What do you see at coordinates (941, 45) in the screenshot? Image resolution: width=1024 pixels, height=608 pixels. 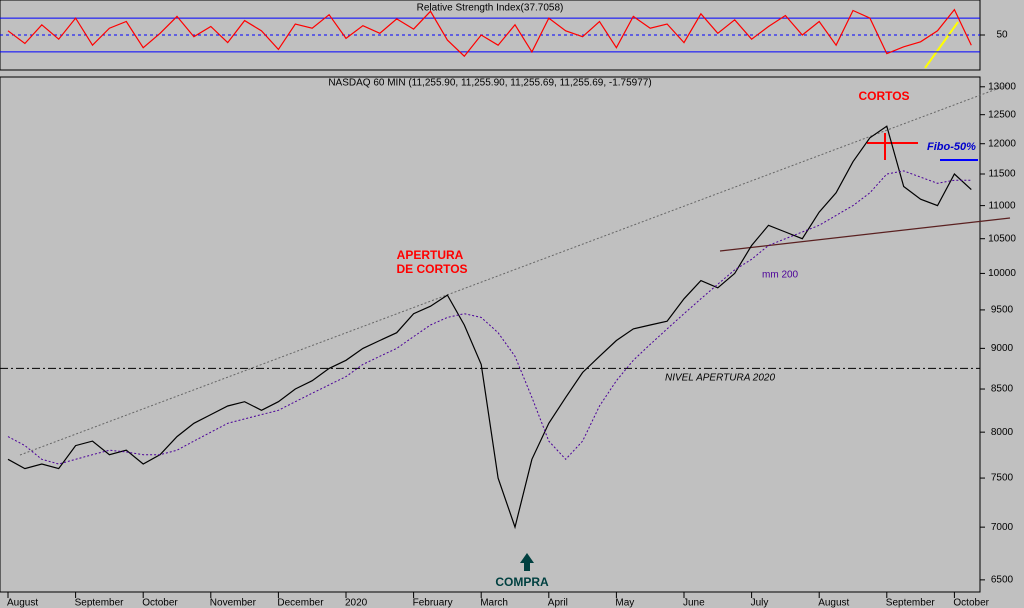 I see `rsi-trend` at bounding box center [941, 45].